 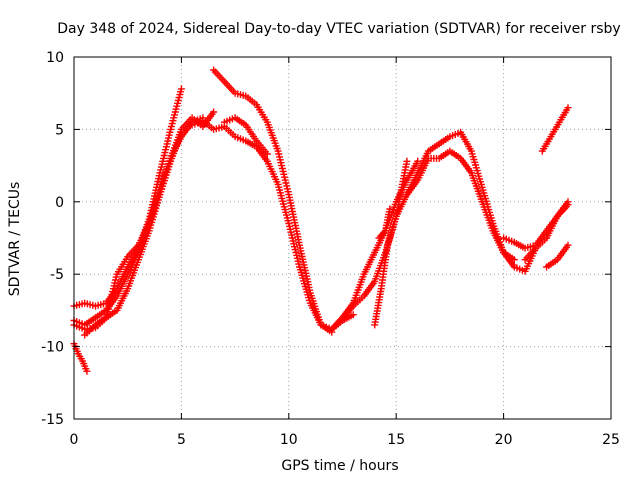 What do you see at coordinates (611, 440) in the screenshot?
I see `x-tick-label: 25` at bounding box center [611, 440].